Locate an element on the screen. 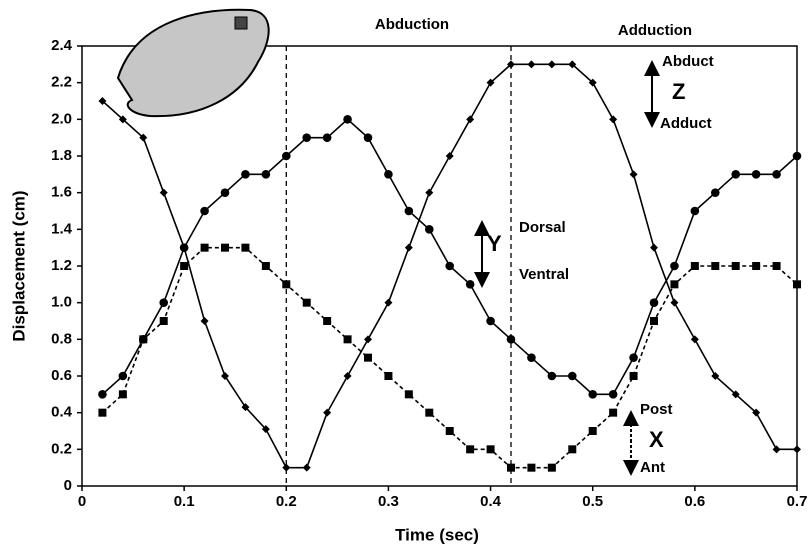 The height and width of the screenshot is (549, 808). x-tick-label: 0.5 is located at coordinates (592, 501).